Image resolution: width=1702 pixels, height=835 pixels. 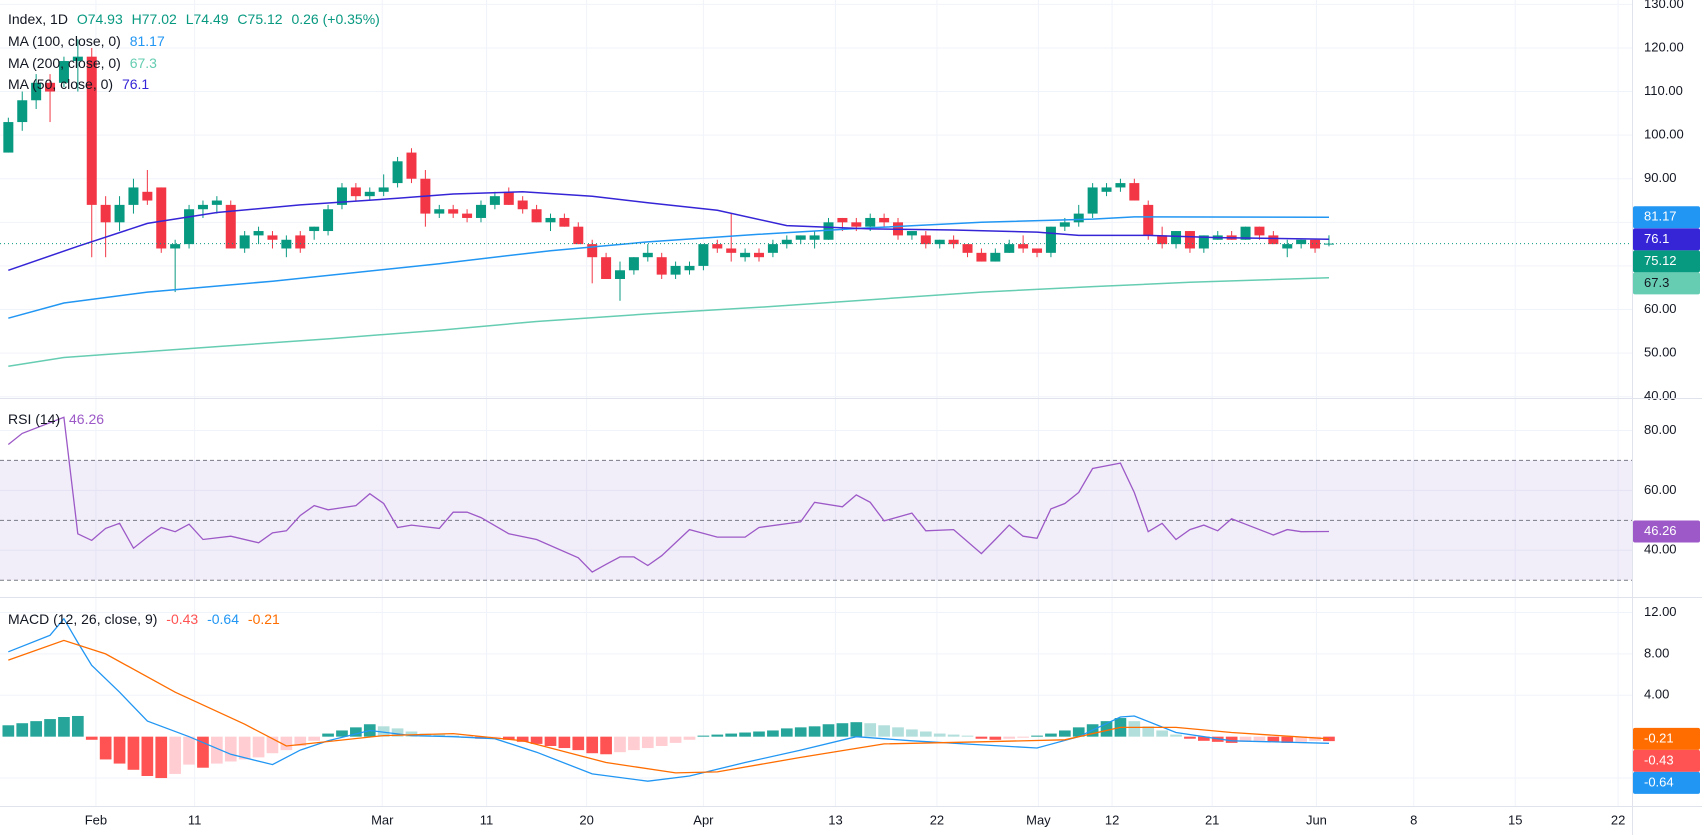 What do you see at coordinates (1660, 352) in the screenshot?
I see `y-tick-label: 50.00` at bounding box center [1660, 352].